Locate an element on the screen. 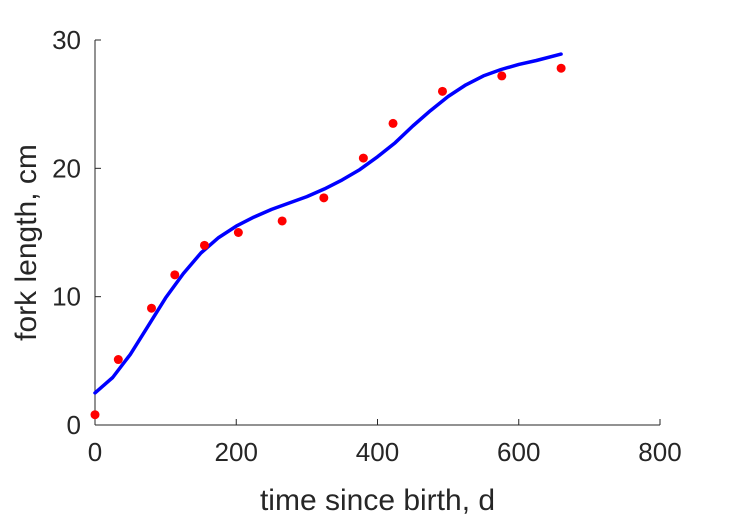 This screenshot has width=729, height=521. y-tick-label: 20 is located at coordinates (66, 168).